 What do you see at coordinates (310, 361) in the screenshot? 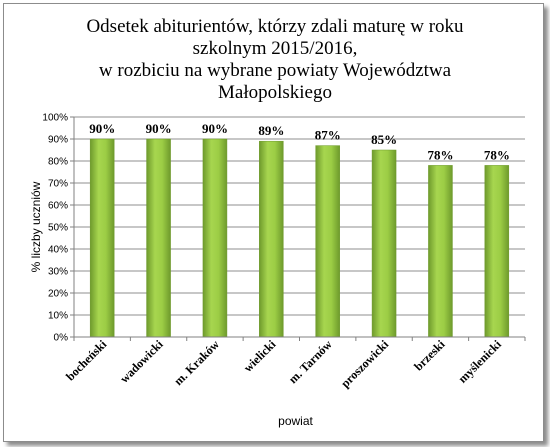
I see `x-tick-label: m. Tarnów` at bounding box center [310, 361].